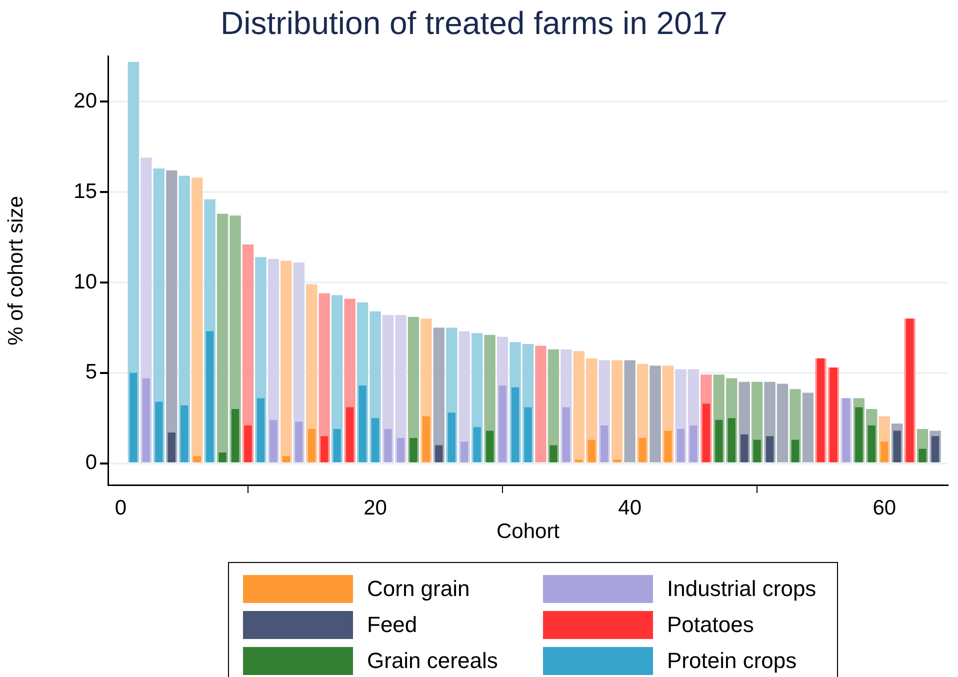 This screenshot has width=958, height=677. Describe the element at coordinates (884, 508) in the screenshot. I see `x-tick-label: 60` at that location.